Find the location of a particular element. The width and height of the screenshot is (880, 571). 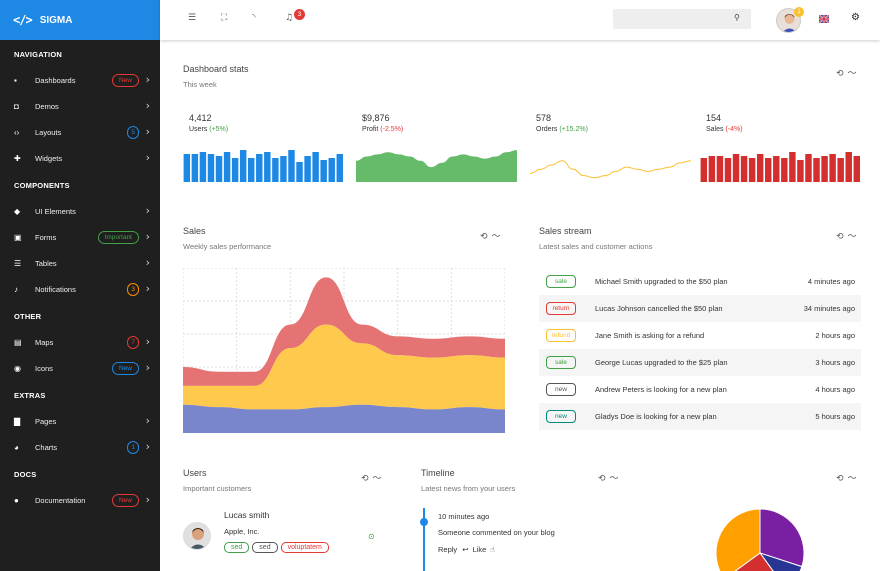

stream-text: Gladys Doe is looking for a new plan is located at coordinates (656, 416).